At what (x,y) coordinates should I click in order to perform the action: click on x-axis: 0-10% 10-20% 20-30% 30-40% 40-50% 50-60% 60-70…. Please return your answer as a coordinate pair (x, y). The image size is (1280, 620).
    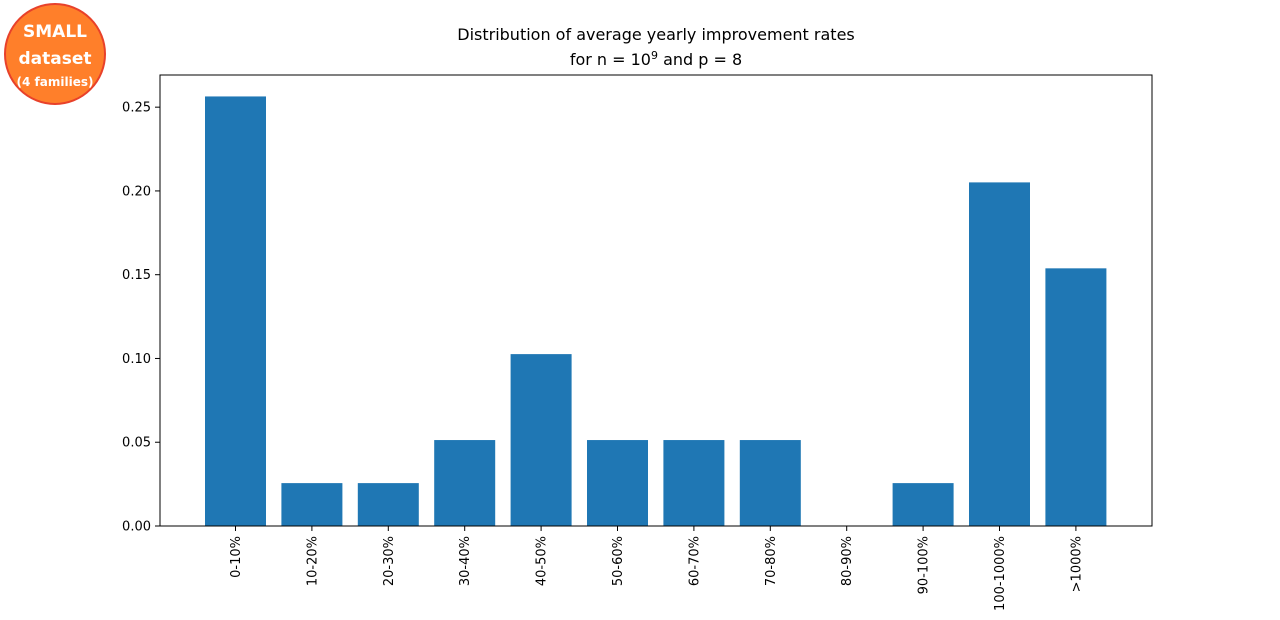
    Looking at the image, I should click on (656, 568).